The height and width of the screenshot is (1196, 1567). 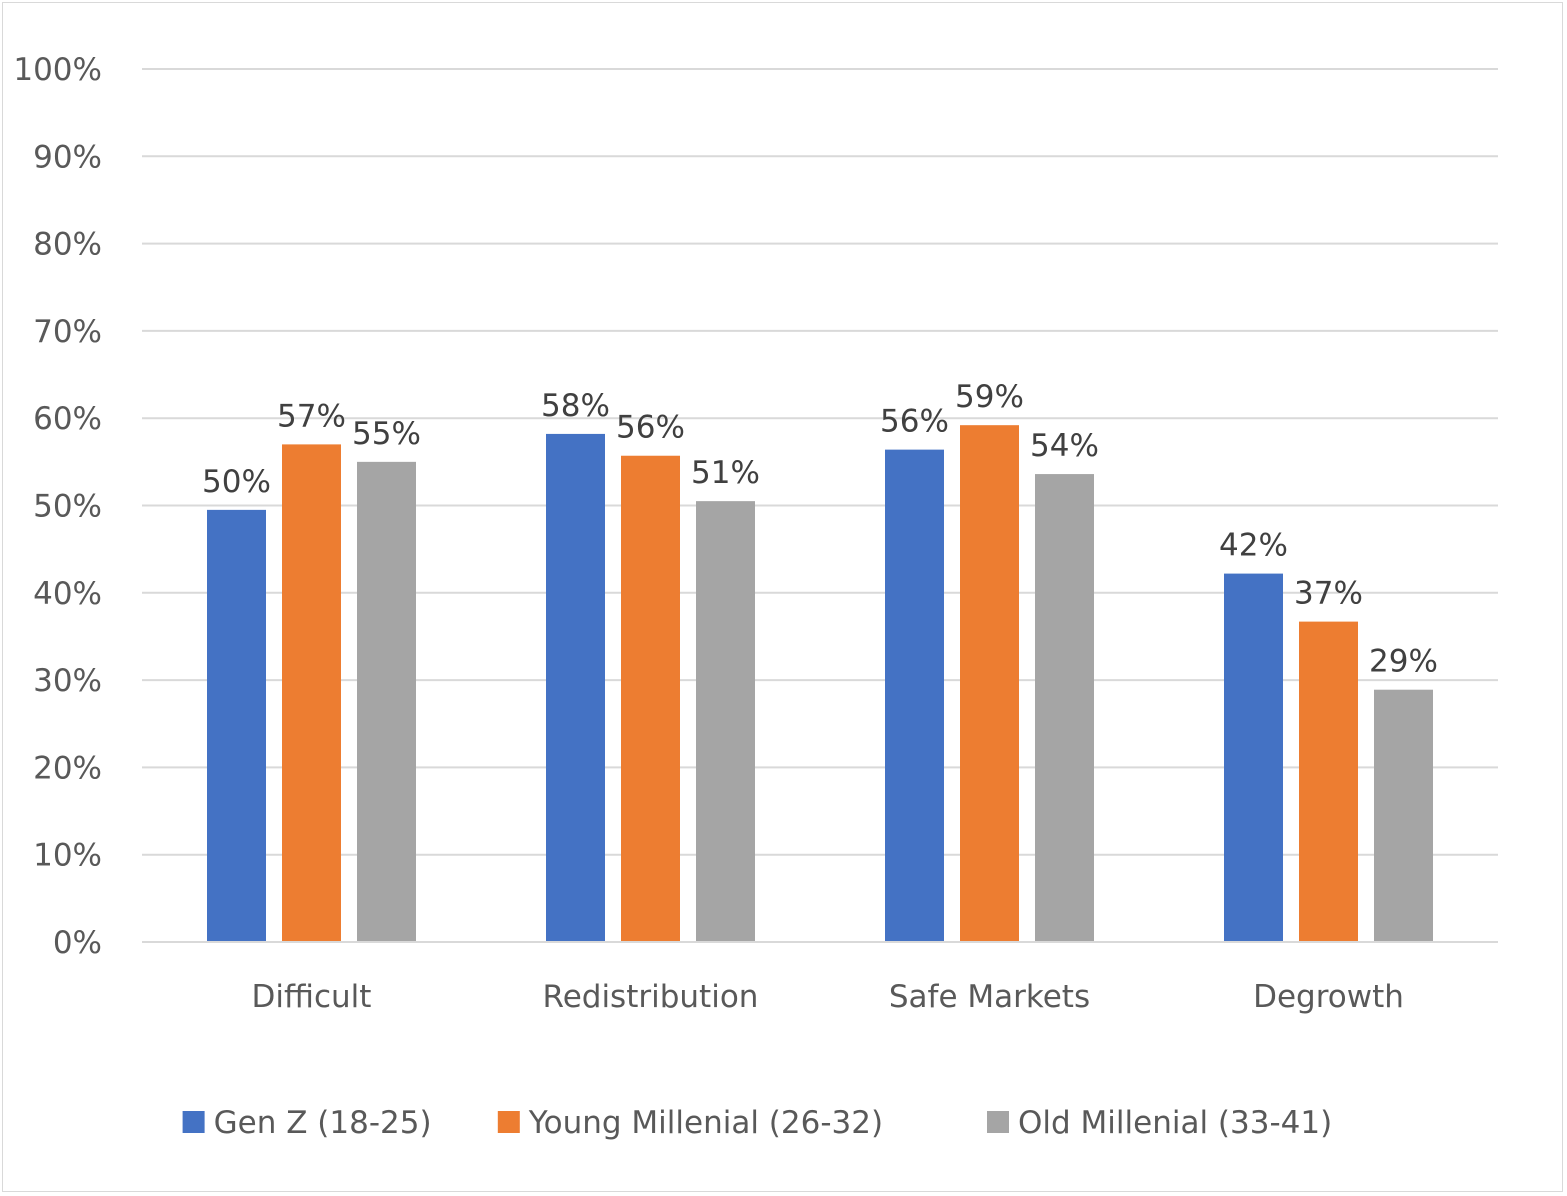 What do you see at coordinates (1064, 446) in the screenshot?
I see `data-label: 54%` at bounding box center [1064, 446].